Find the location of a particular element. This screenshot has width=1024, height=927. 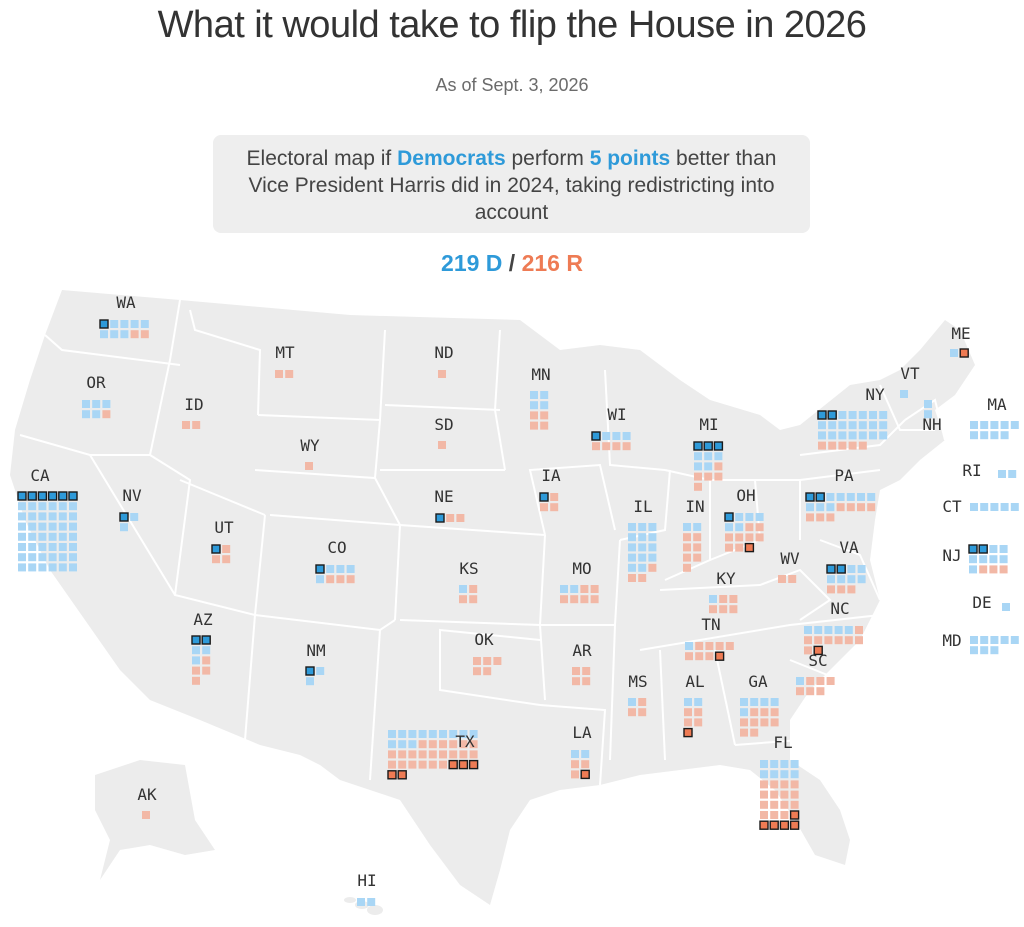

state-label-tx: TX is located at coordinates (465, 741).